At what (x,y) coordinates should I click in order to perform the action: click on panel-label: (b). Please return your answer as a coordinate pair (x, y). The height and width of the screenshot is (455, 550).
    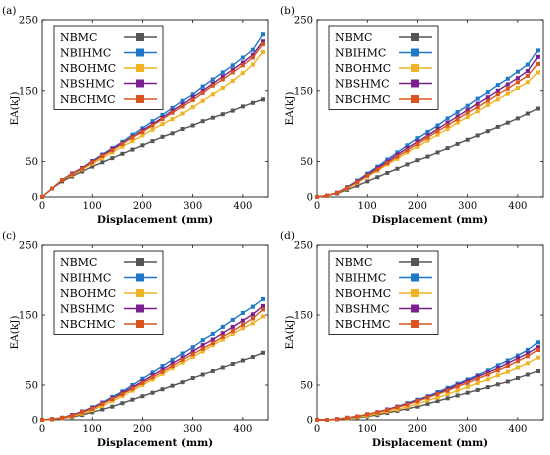
    Looking at the image, I should click on (287, 11).